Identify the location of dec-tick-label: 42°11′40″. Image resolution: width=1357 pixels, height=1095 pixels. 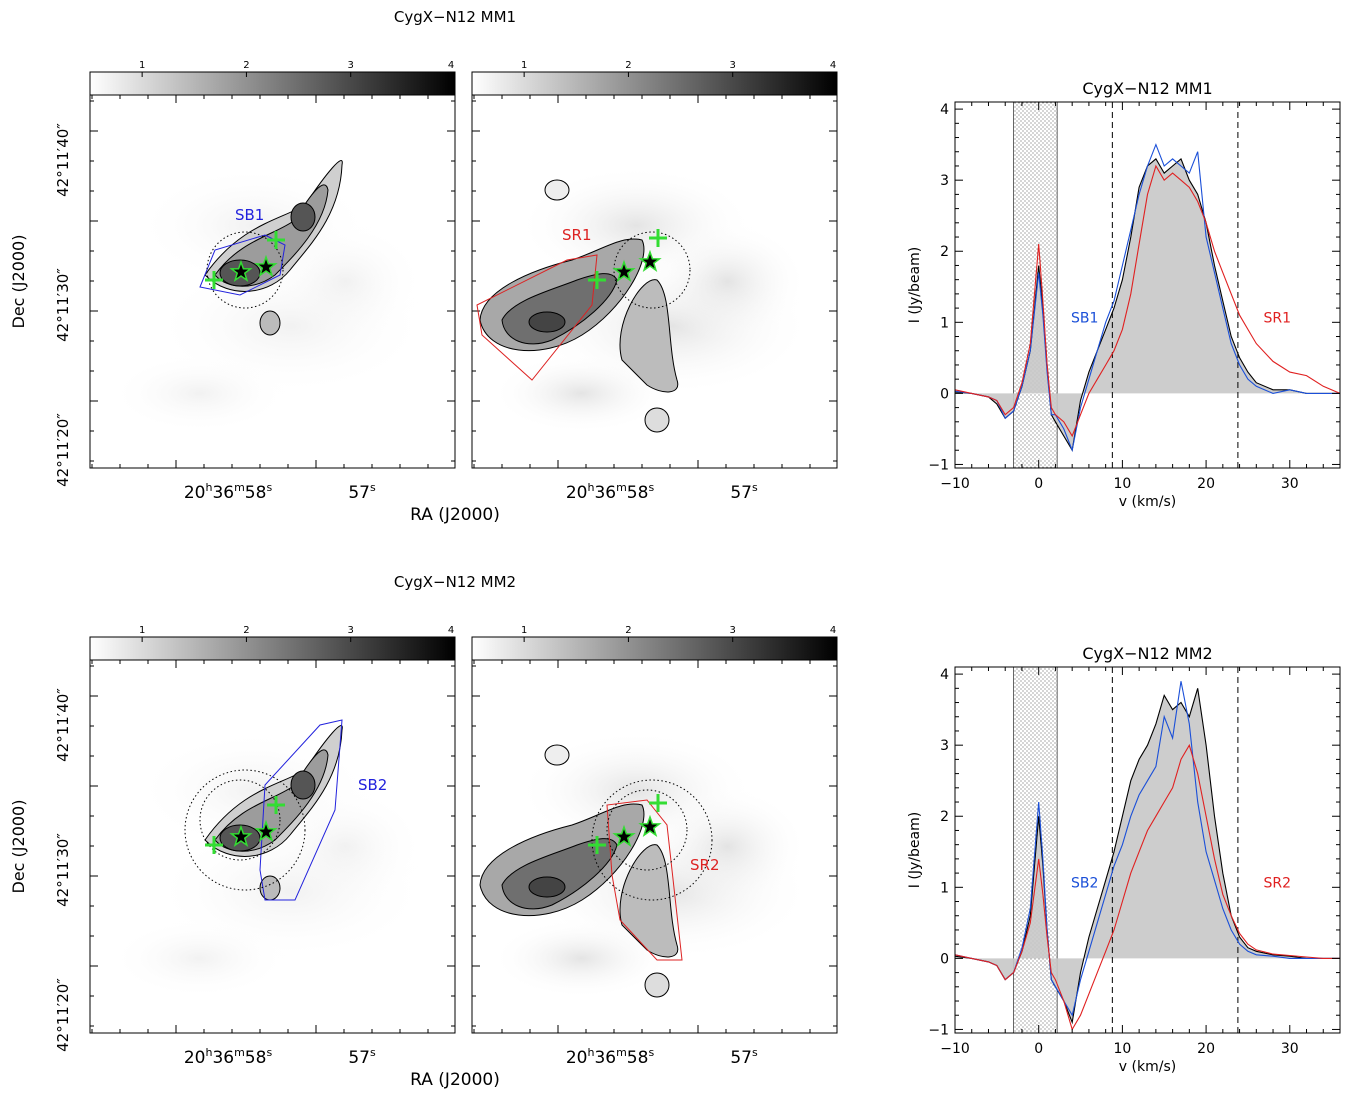
(63, 725).